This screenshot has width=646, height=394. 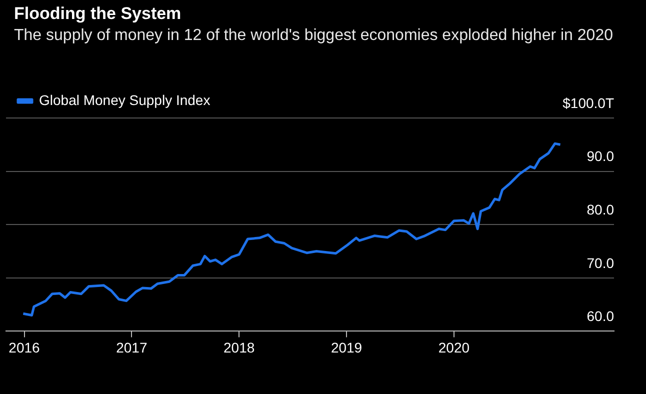 What do you see at coordinates (24, 347) in the screenshot?
I see `x-tick-label: 2016` at bounding box center [24, 347].